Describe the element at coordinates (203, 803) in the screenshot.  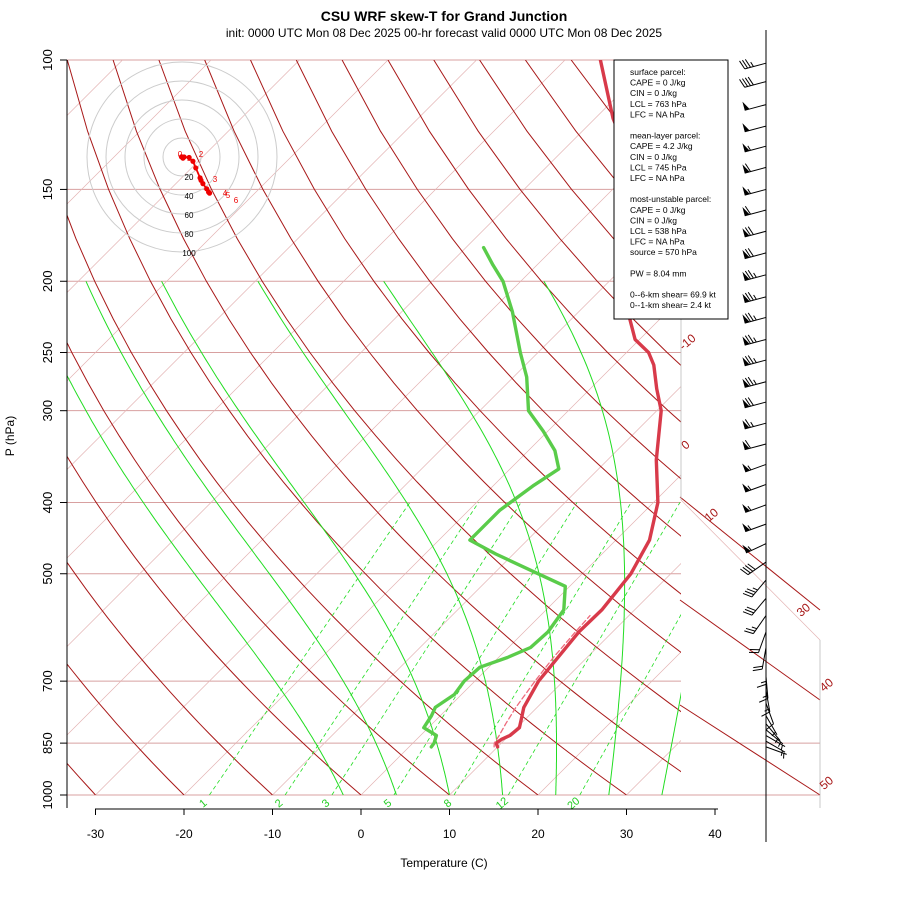
I see `mixing-ratio-label: 1` at that location.